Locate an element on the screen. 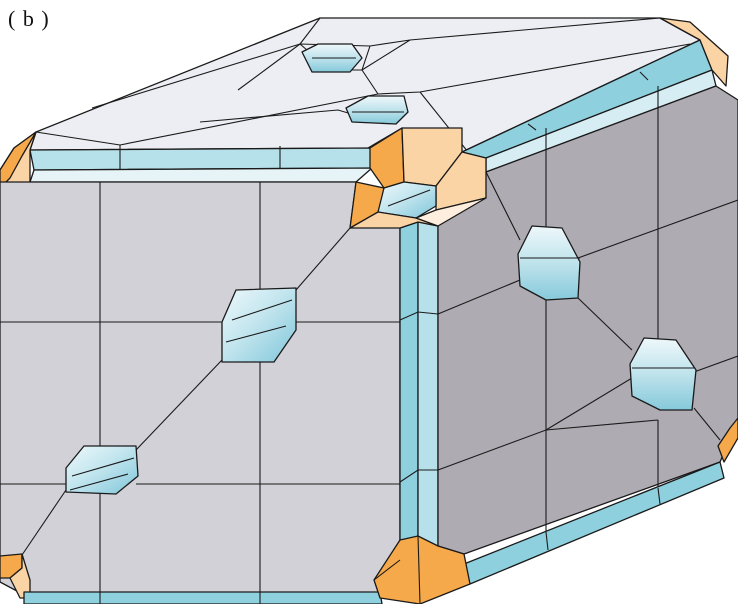 This screenshot has height=604, width=738. central-corner is located at coordinates (418, 178).